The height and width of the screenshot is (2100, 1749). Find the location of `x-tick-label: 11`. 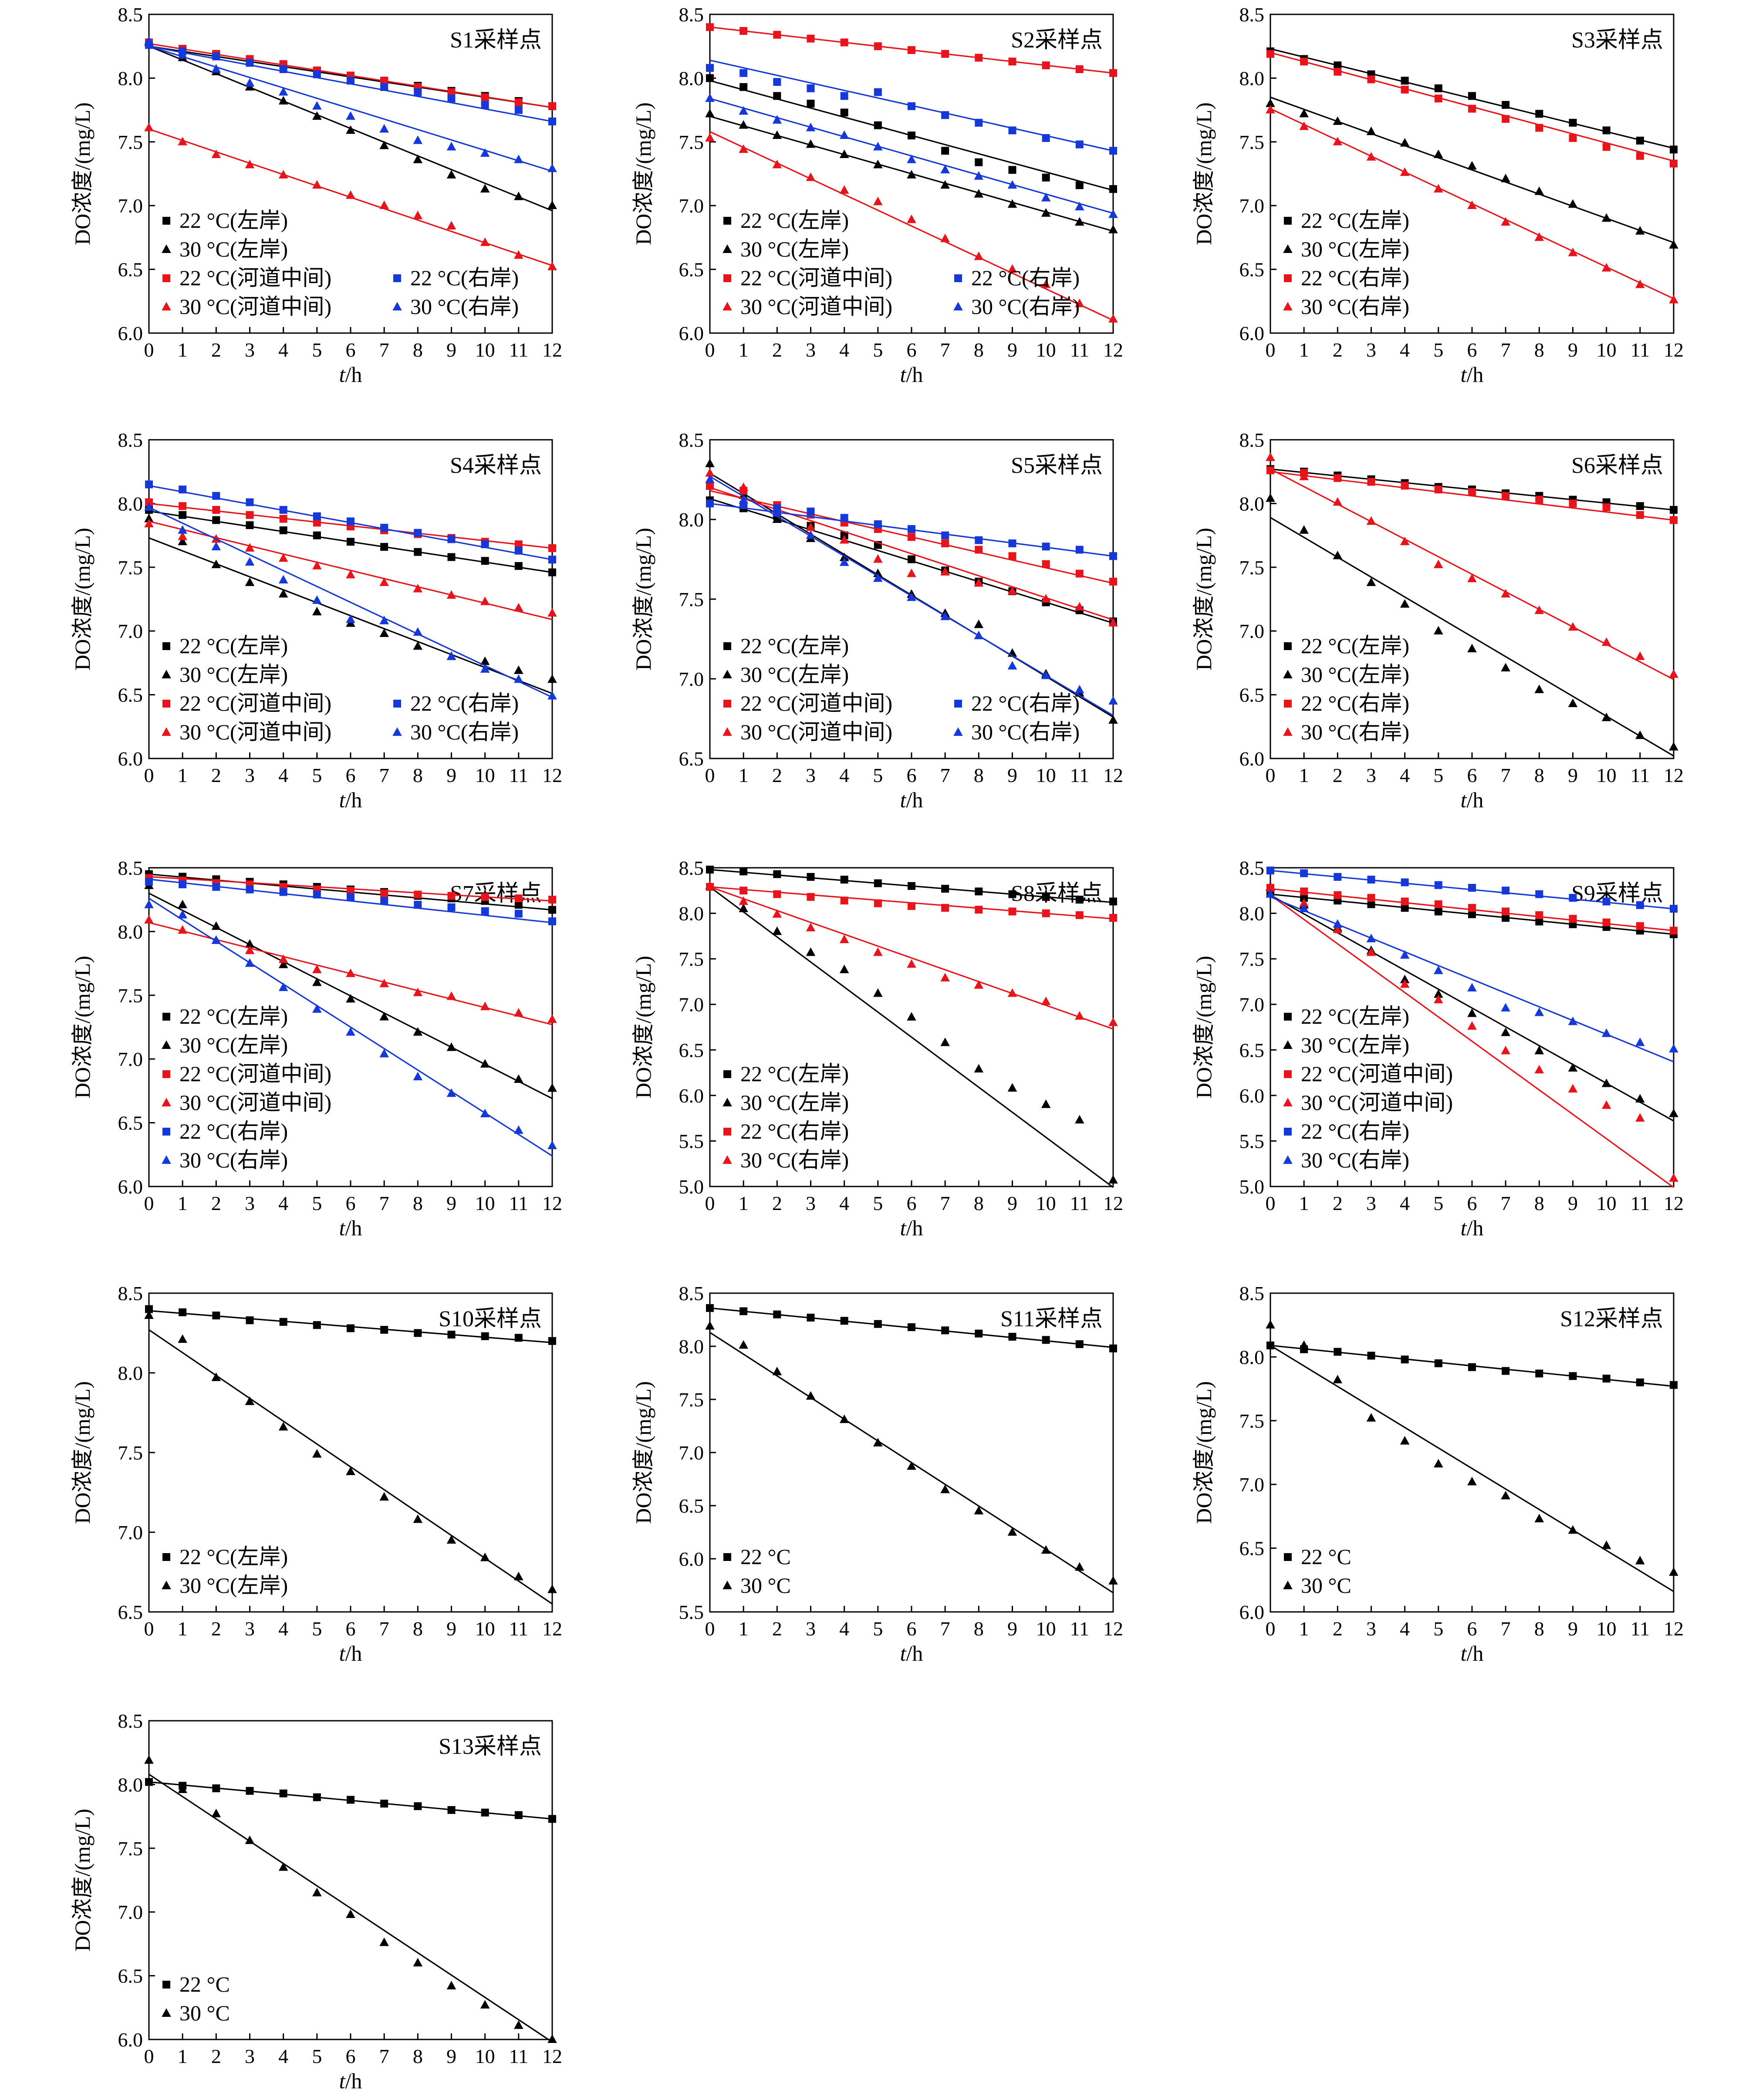

x-tick-label: 11 is located at coordinates (1079, 1629).